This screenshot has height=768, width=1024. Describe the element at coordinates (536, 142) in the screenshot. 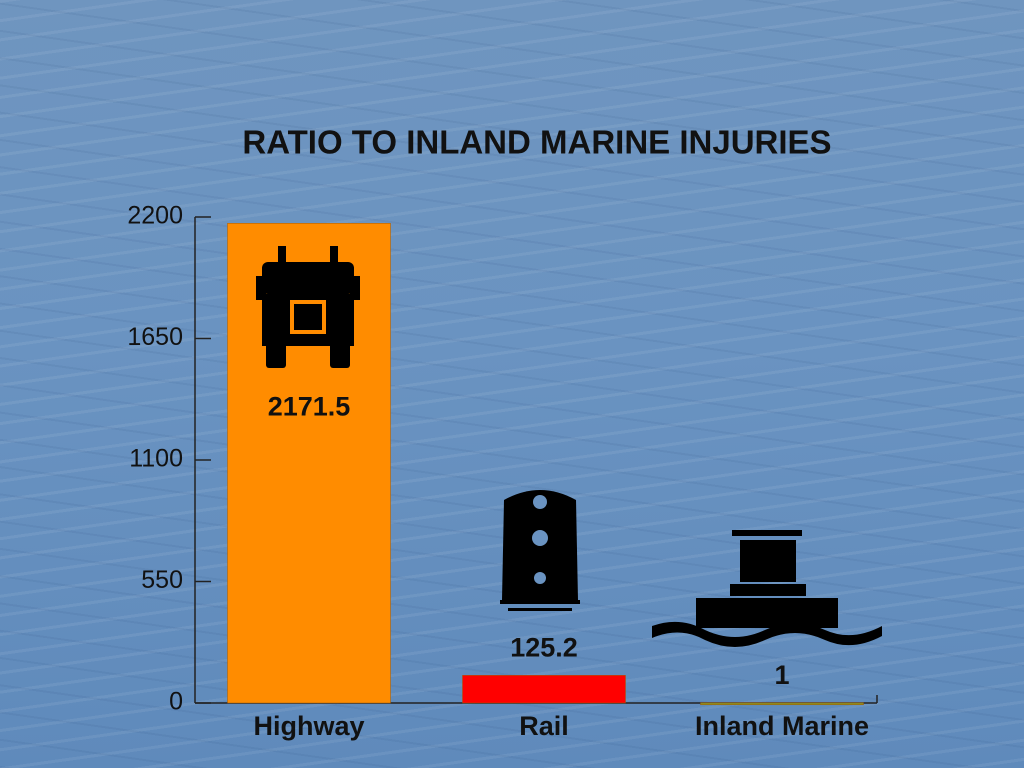

I see `chart-title: RATIO TO INLAND MARINE INJURIES` at that location.